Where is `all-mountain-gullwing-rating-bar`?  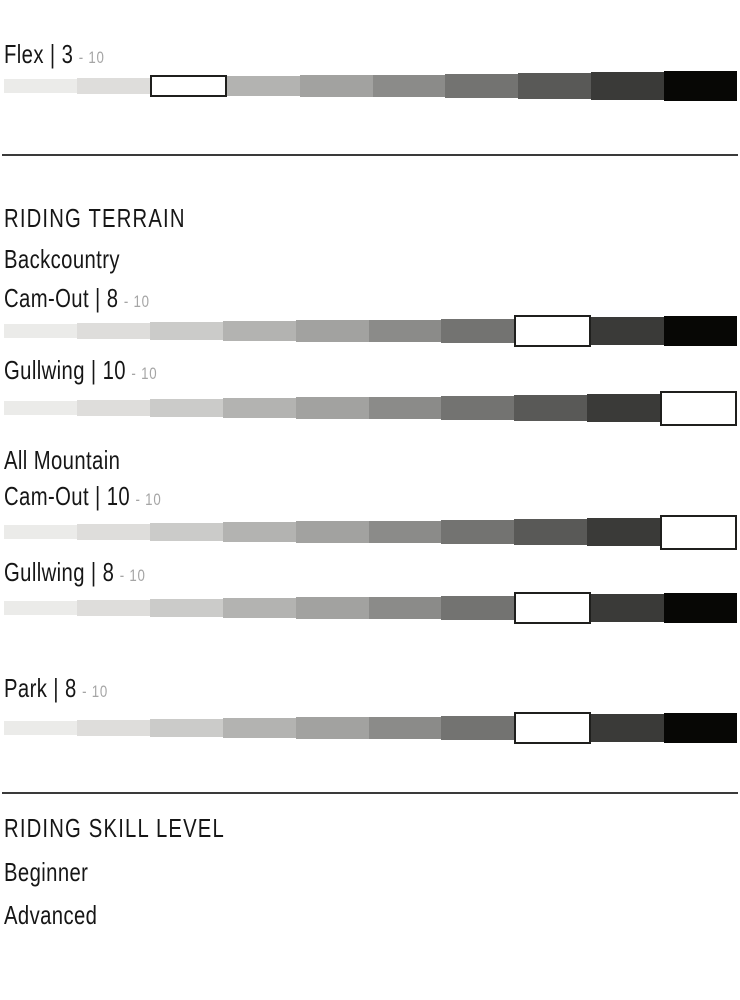
all-mountain-gullwing-rating-bar is located at coordinates (371, 608).